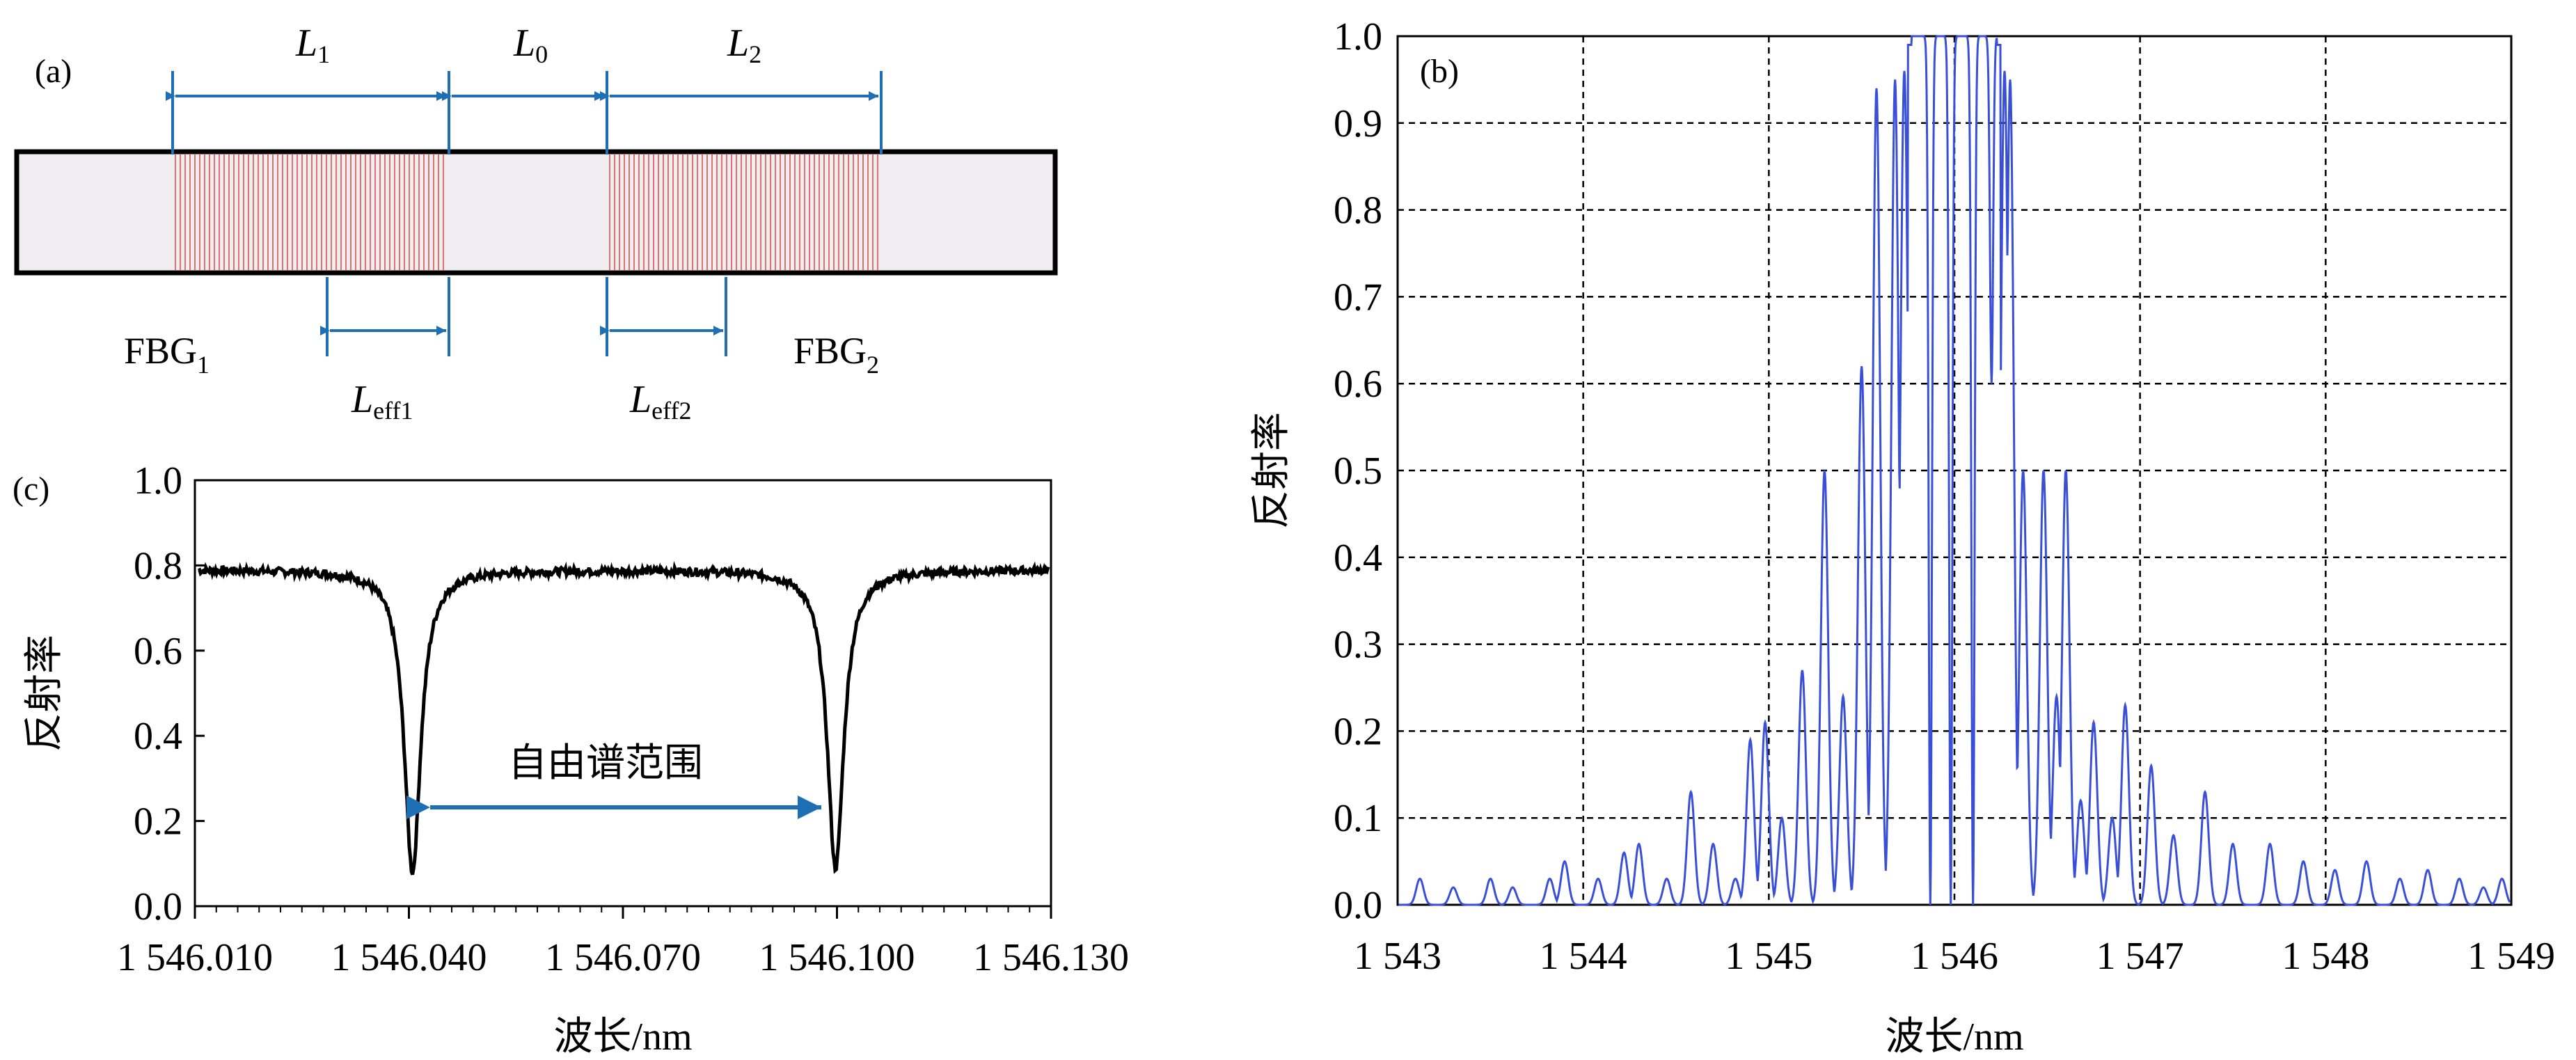 The width and height of the screenshot is (2576, 1060). What do you see at coordinates (1271, 470) in the screenshot?
I see `y-axis-title-b: 反射率` at bounding box center [1271, 470].